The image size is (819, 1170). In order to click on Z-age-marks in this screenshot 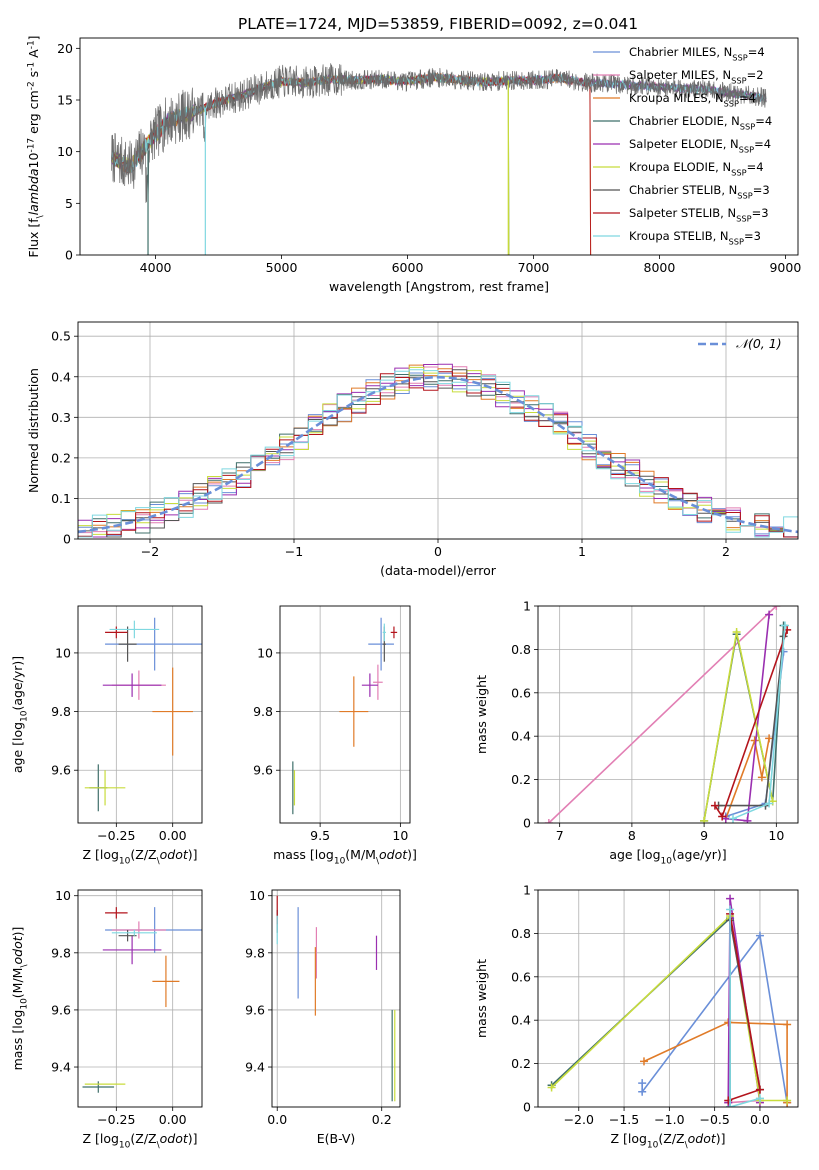, I will do `click(143, 714)`.